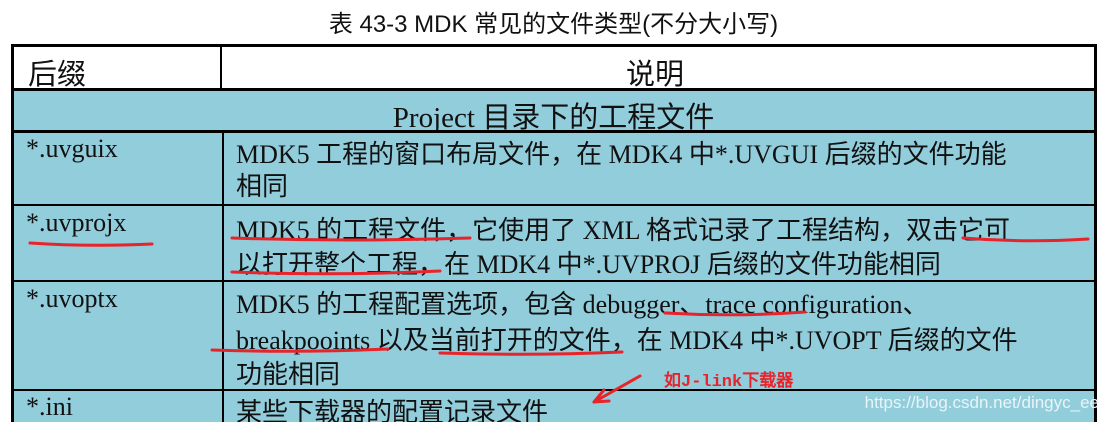 Image resolution: width=1107 pixels, height=422 pixels. What do you see at coordinates (49, 406) in the screenshot?
I see `row-ext: *.ini` at bounding box center [49, 406].